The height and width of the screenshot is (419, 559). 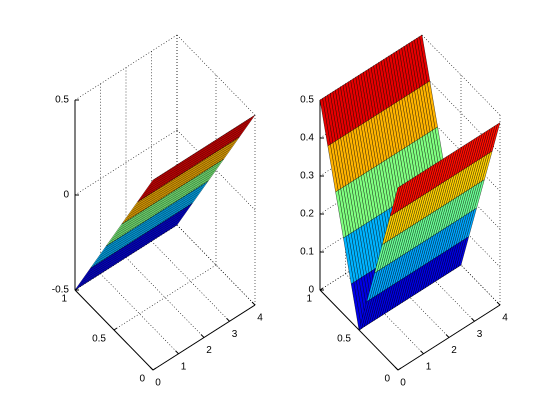 I want to click on z-tick-label: 0.4, so click(x=307, y=138).